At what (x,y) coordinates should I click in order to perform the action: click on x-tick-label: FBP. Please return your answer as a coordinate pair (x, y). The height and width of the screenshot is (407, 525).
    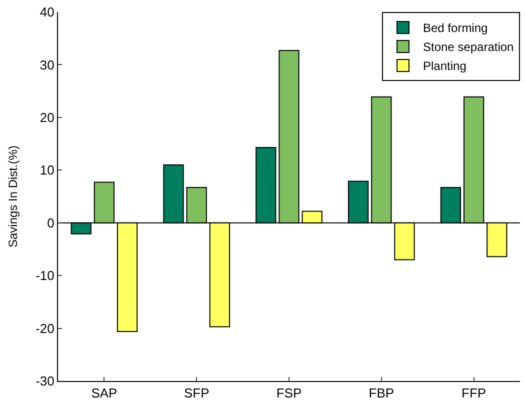
    Looking at the image, I should click on (381, 393).